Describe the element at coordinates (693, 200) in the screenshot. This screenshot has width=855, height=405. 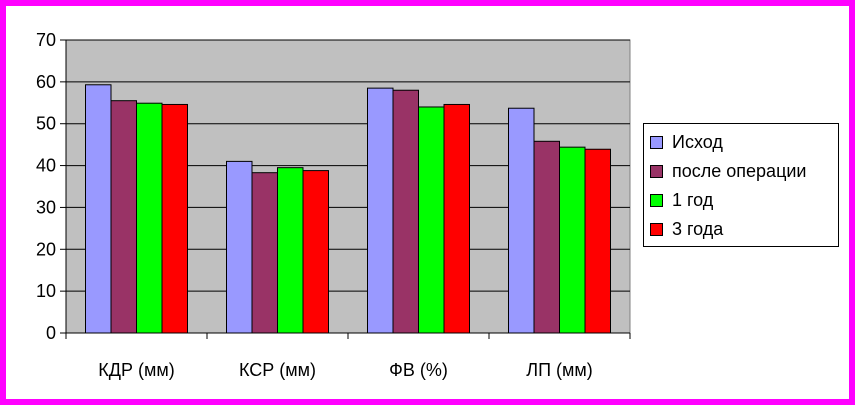
I see `legend-label: 1 год` at that location.